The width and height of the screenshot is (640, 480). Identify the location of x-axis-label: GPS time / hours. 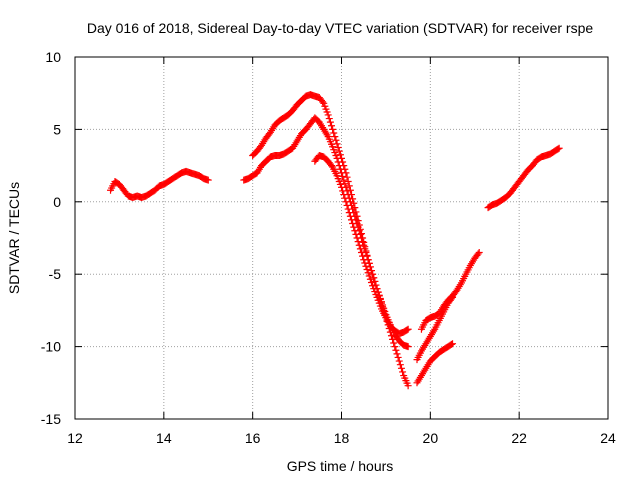
(340, 466).